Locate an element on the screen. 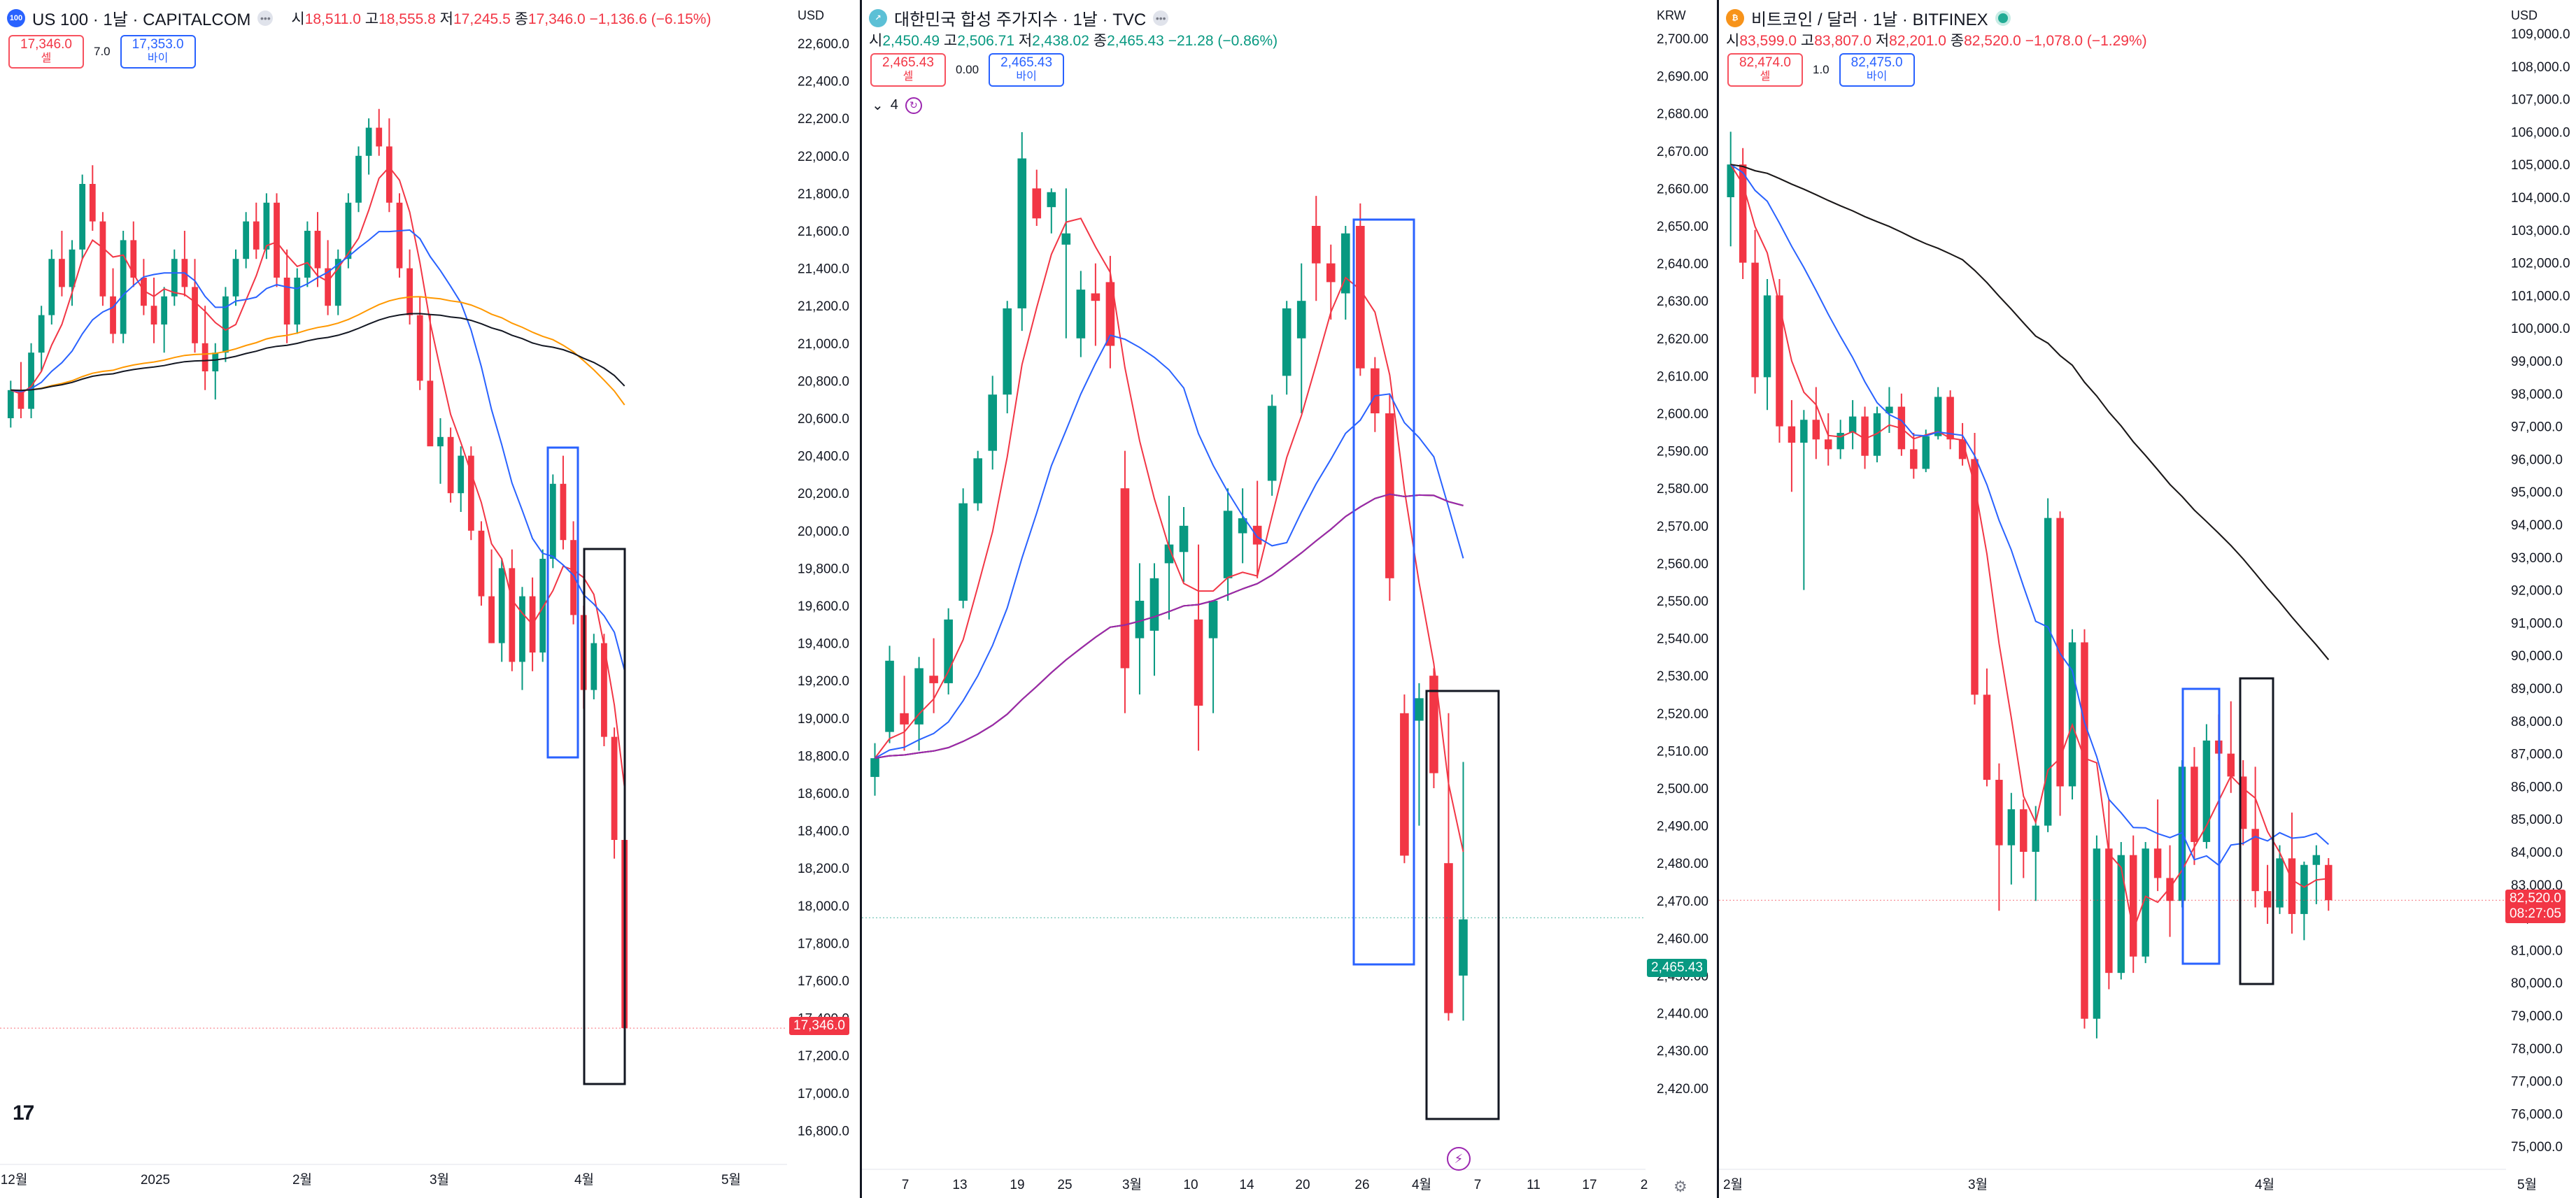 The width and height of the screenshot is (2576, 1198). sell-button: 17,346.0 셀 is located at coordinates (46, 52).